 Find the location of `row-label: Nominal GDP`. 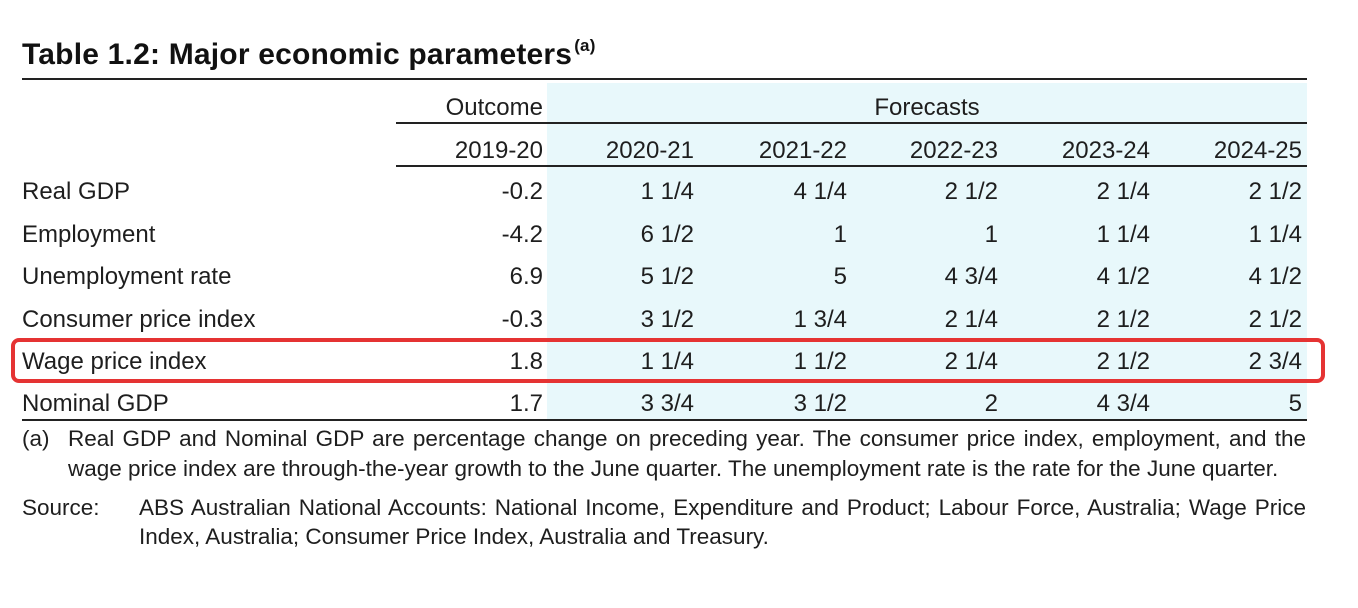

row-label: Nominal GDP is located at coordinates (95, 403).